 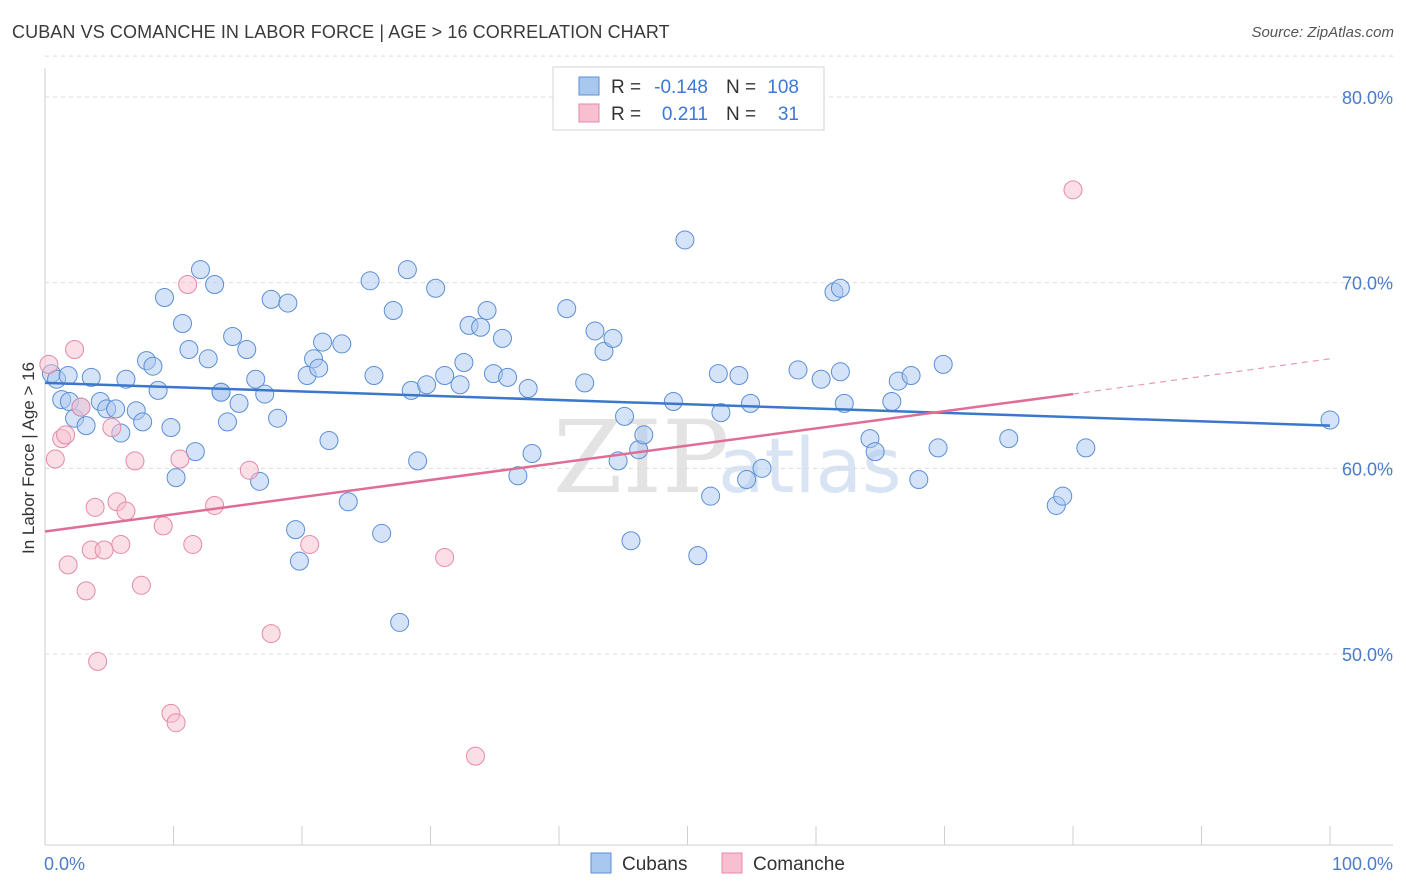 What do you see at coordinates (655, 864) in the screenshot?
I see `bottom-legend-cubans: Cubans` at bounding box center [655, 864].